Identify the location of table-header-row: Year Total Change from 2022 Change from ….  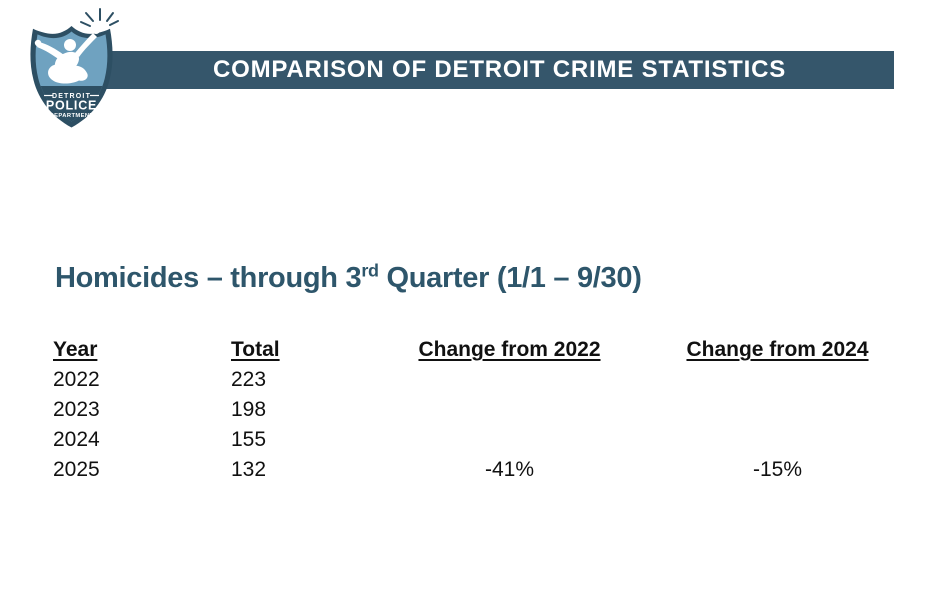
(473, 353).